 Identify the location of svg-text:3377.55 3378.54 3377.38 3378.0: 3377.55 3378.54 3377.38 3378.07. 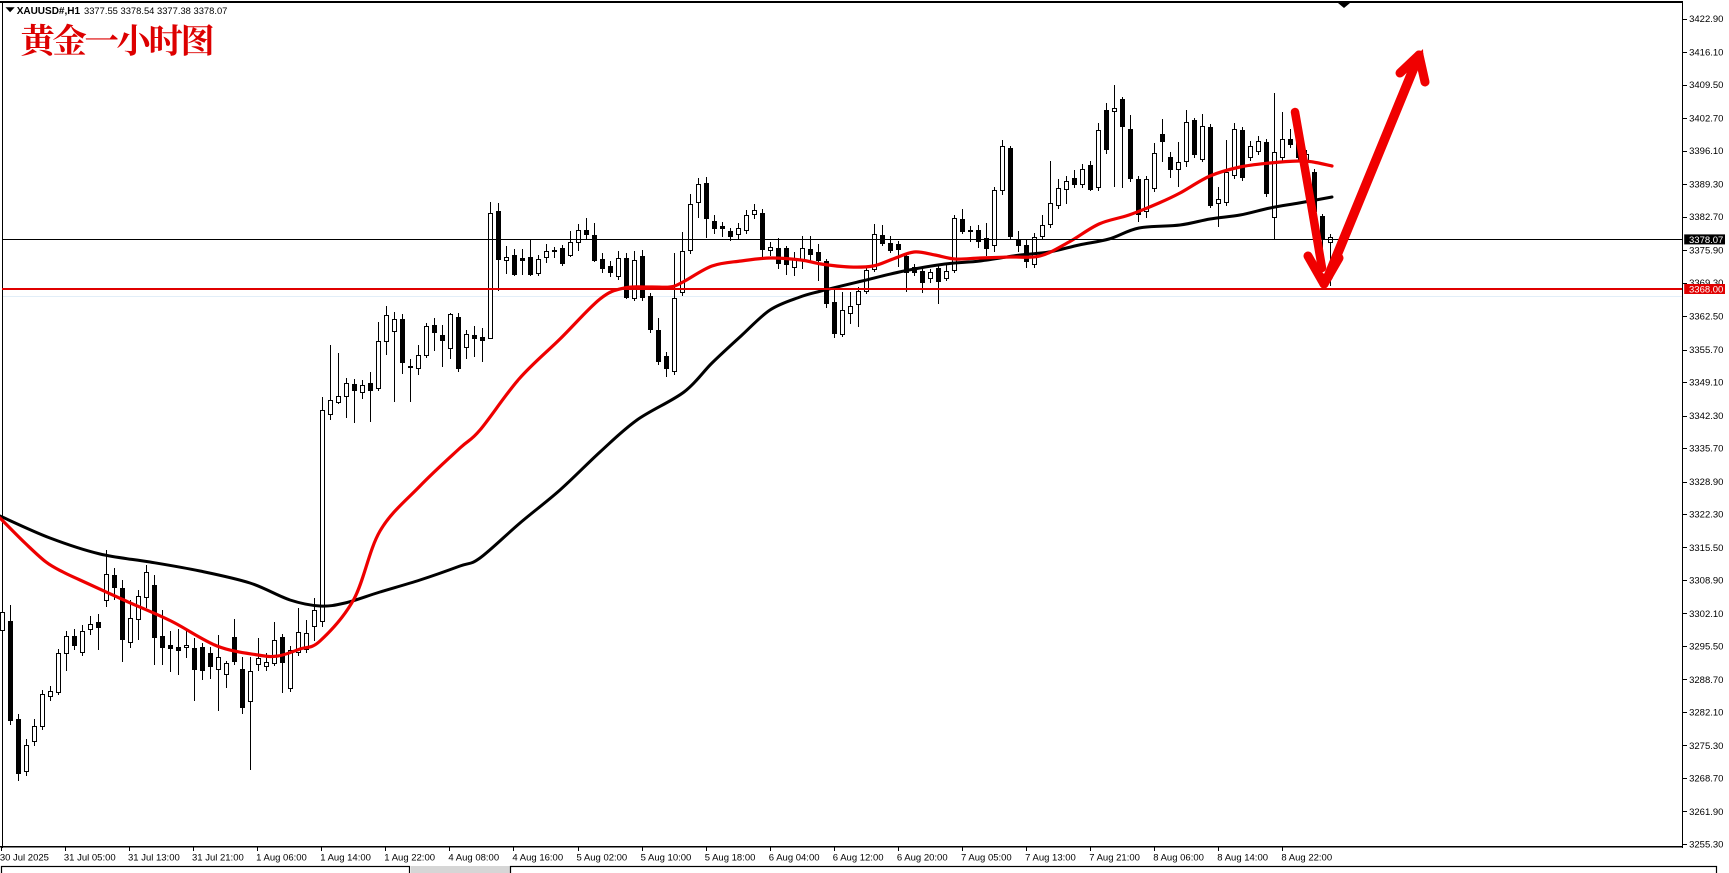
(155, 10).